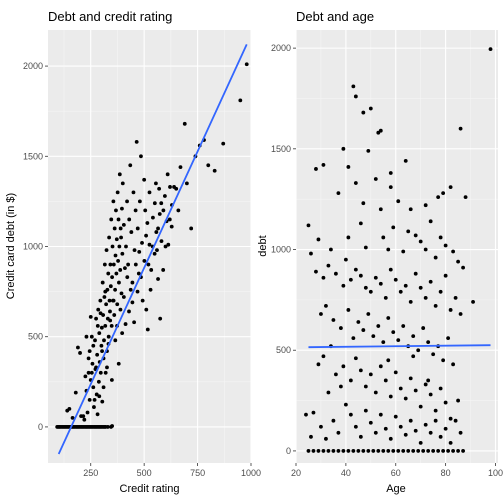  I want to click on right-y-tick-label: 1000, so click(281, 250).